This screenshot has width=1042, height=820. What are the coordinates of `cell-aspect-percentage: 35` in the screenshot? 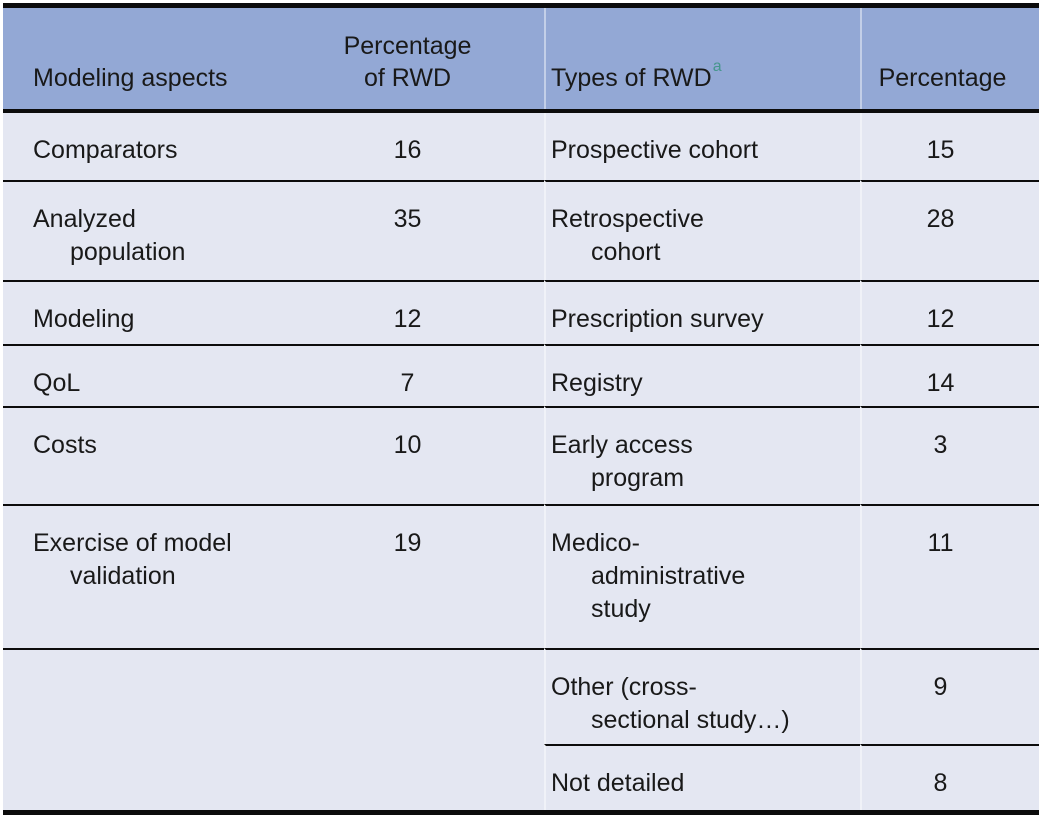 It's located at (407, 230).